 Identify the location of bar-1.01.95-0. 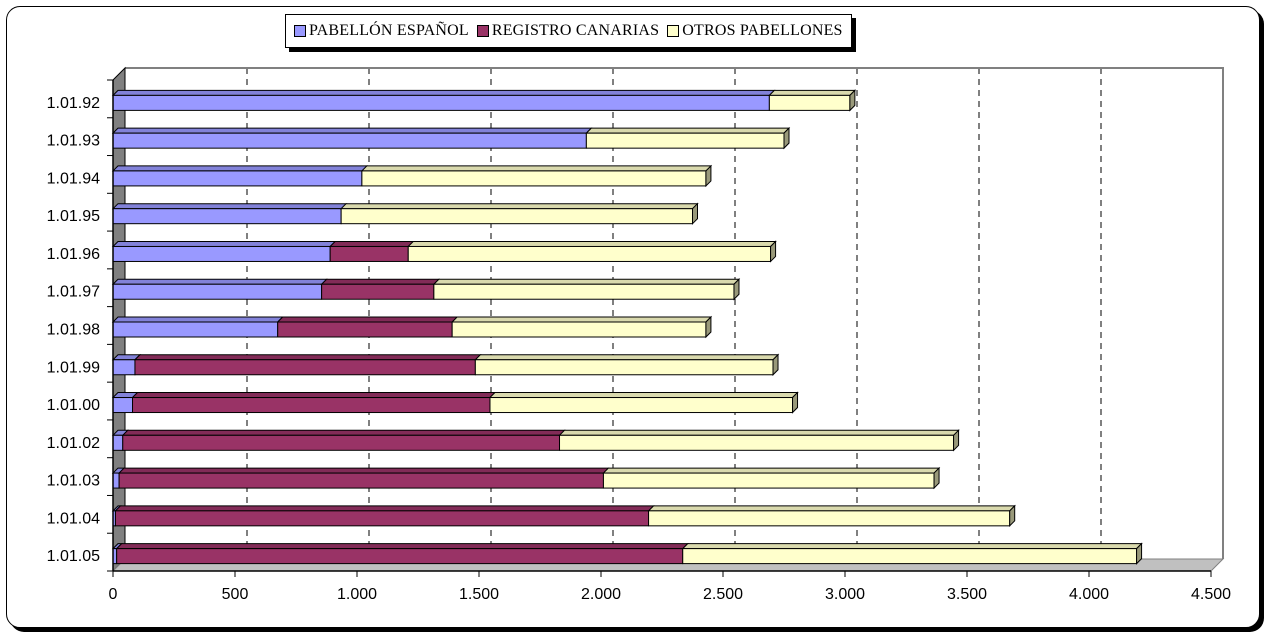
(227, 216).